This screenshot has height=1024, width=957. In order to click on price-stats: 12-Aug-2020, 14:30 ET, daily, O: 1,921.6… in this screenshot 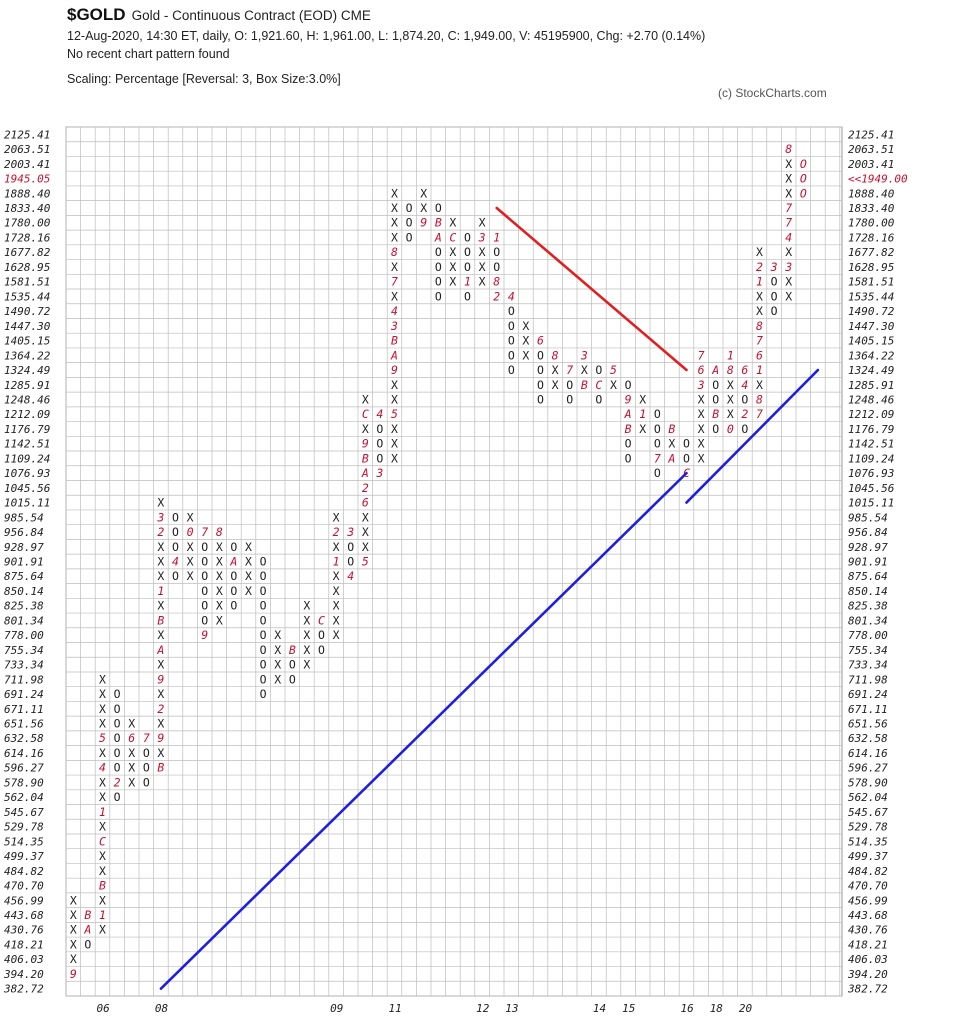, I will do `click(386, 36)`.